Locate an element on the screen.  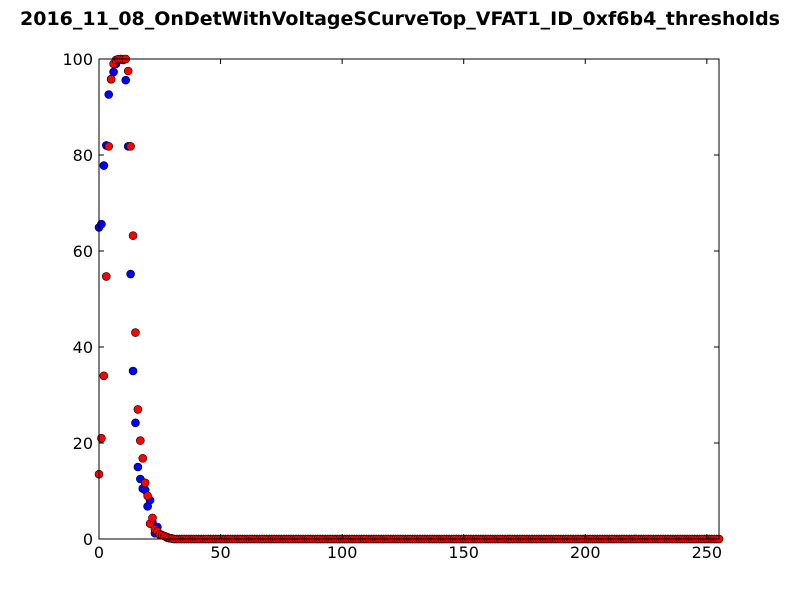
x-tick-label: 0 is located at coordinates (99, 552).